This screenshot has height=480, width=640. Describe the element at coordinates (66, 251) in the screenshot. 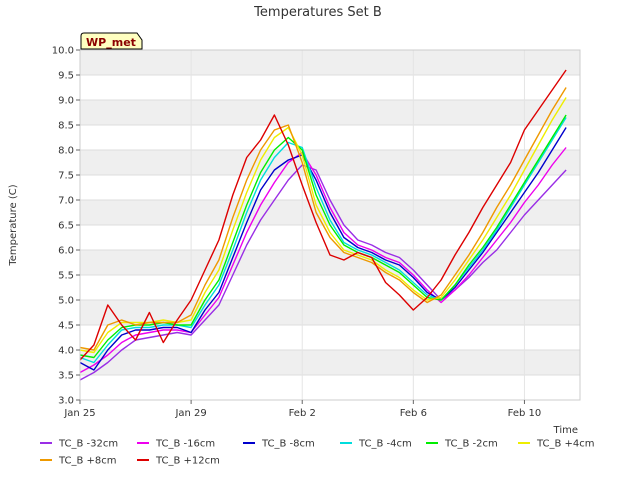

I see `y-tick-label: 6.0` at that location.